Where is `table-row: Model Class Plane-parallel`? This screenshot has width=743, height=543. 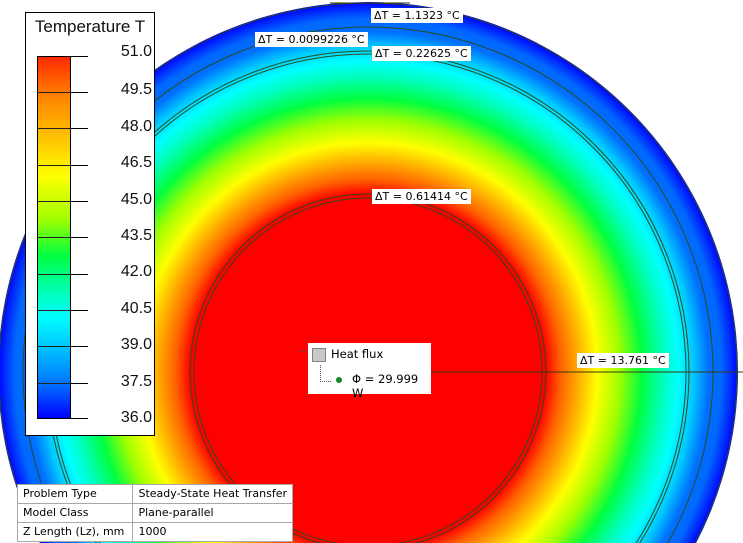 table-row: Model Class Plane-parallel is located at coordinates (154, 513).